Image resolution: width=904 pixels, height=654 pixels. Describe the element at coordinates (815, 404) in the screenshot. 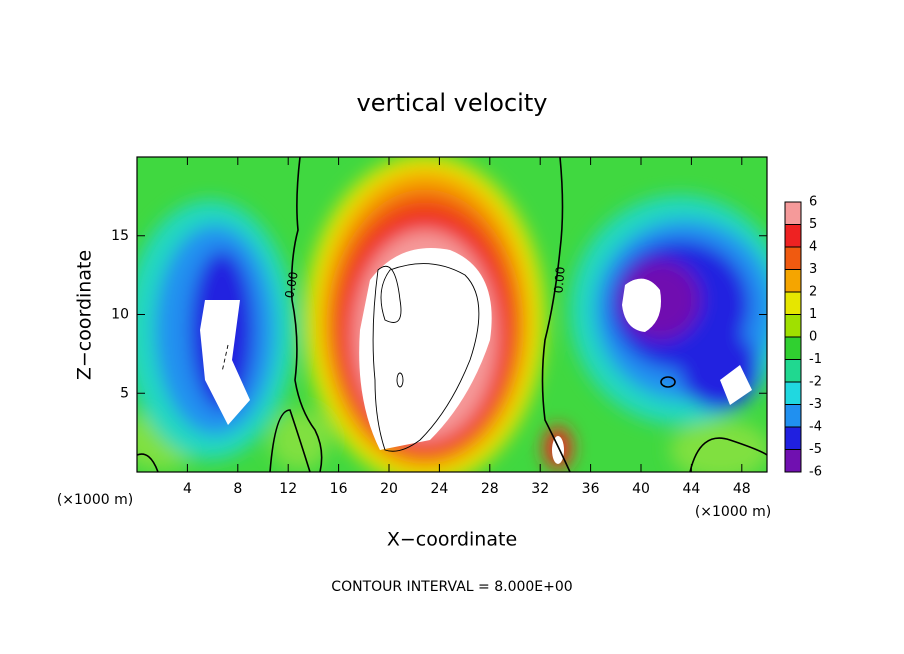

I see `colorbar-label: -3` at that location.